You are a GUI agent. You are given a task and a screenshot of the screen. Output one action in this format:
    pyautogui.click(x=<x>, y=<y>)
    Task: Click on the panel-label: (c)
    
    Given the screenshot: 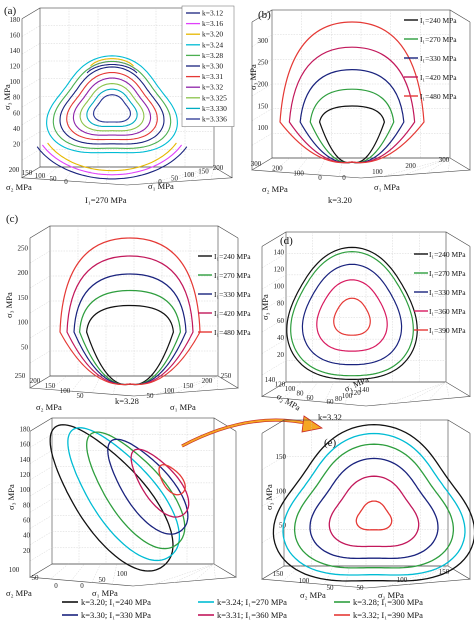 What is the action you would take?
    pyautogui.click(x=12, y=219)
    